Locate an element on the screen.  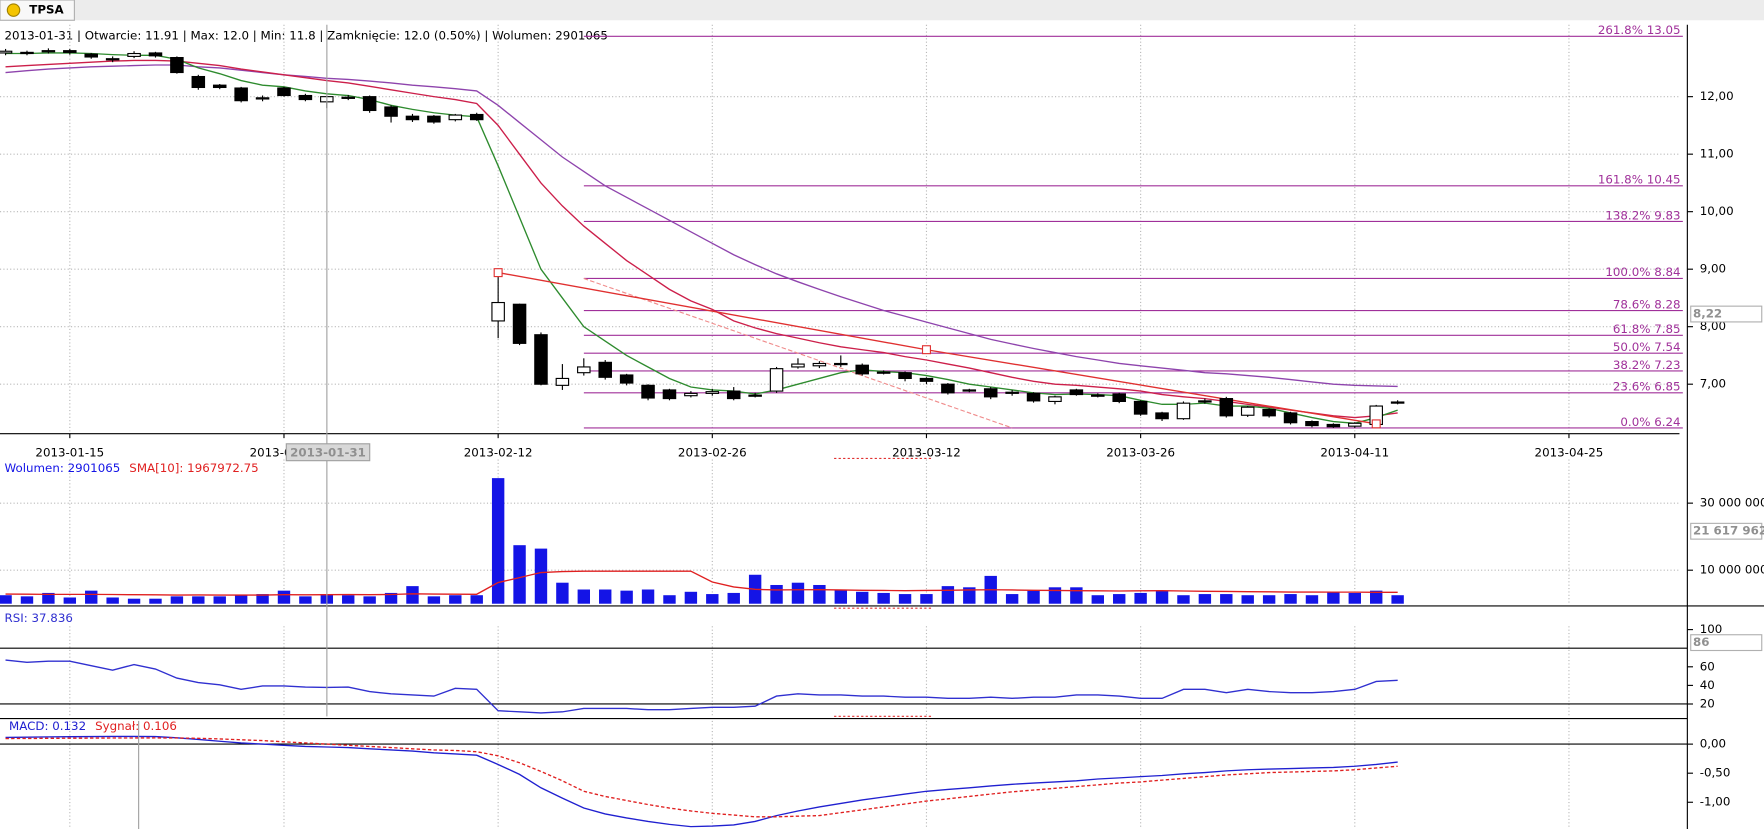
x-tick-label: 2013-03-12 is located at coordinates (926, 452).